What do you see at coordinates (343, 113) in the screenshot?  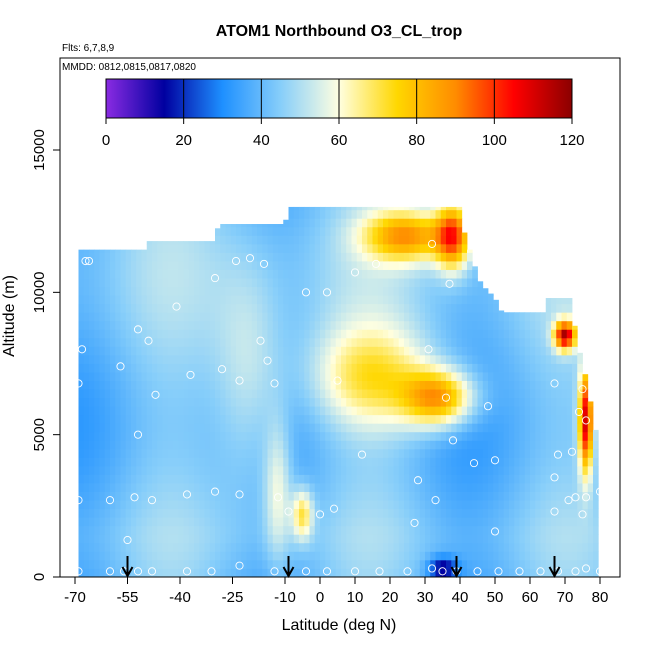 I see `colorbar: 0 20 40 60 80 100 120` at bounding box center [343, 113].